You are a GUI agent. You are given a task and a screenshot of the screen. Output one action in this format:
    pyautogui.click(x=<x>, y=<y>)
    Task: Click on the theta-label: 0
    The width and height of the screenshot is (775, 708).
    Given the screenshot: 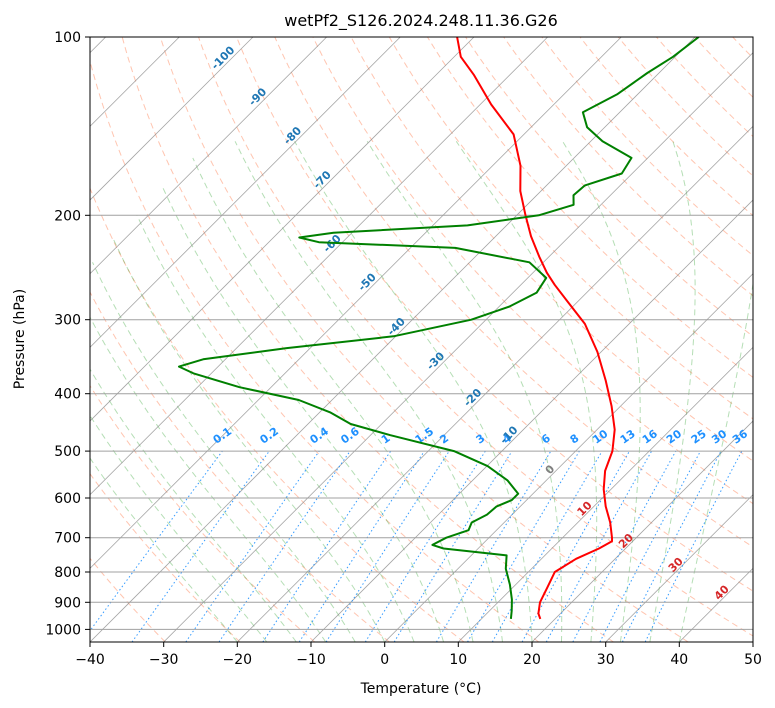 What is the action you would take?
    pyautogui.click(x=550, y=469)
    